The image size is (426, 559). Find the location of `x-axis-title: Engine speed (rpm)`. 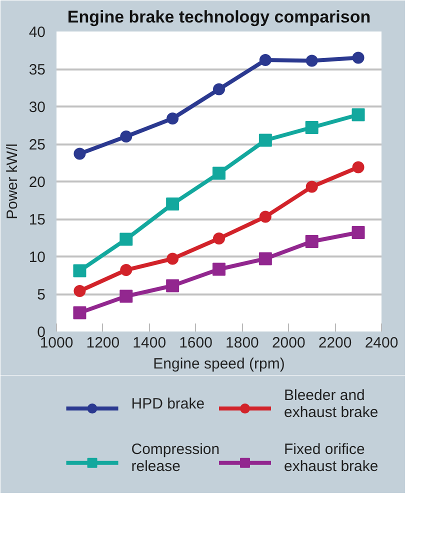

x-axis-title: Engine speed (rpm) is located at coordinates (219, 364).